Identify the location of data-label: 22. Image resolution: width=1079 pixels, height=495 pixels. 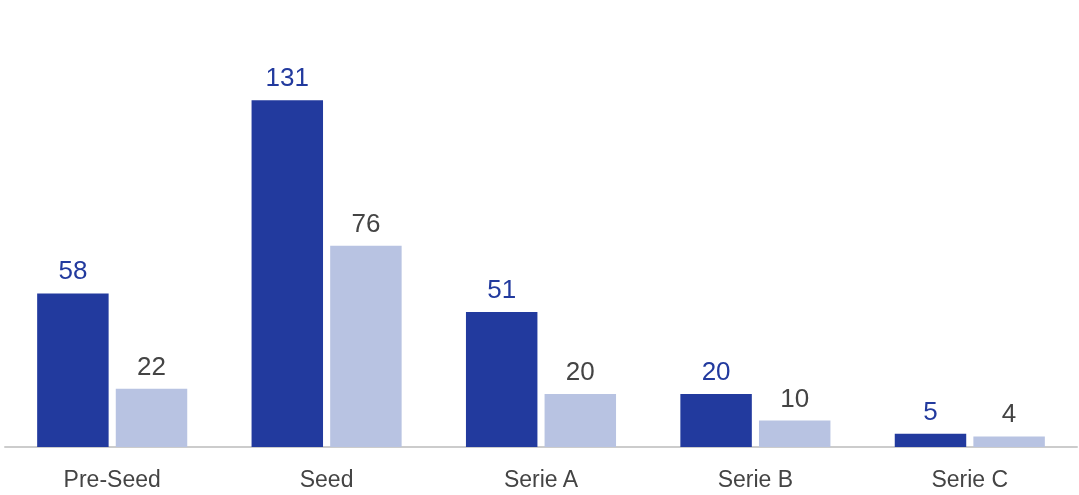
(151, 365).